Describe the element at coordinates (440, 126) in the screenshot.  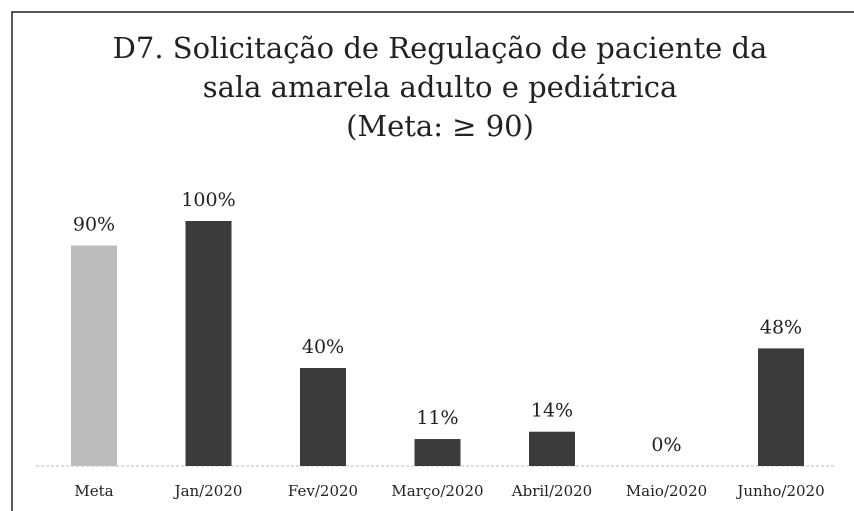
I see `chart-title: (Meta: ≥ 90)` at that location.